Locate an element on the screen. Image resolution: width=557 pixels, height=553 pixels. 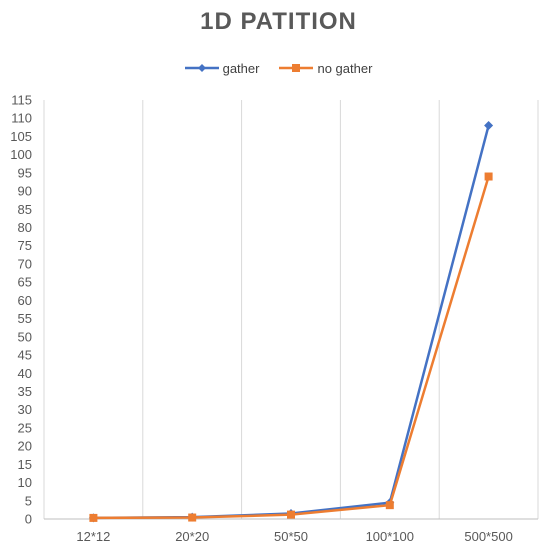
y-tick-label: 25 is located at coordinates (25, 427).